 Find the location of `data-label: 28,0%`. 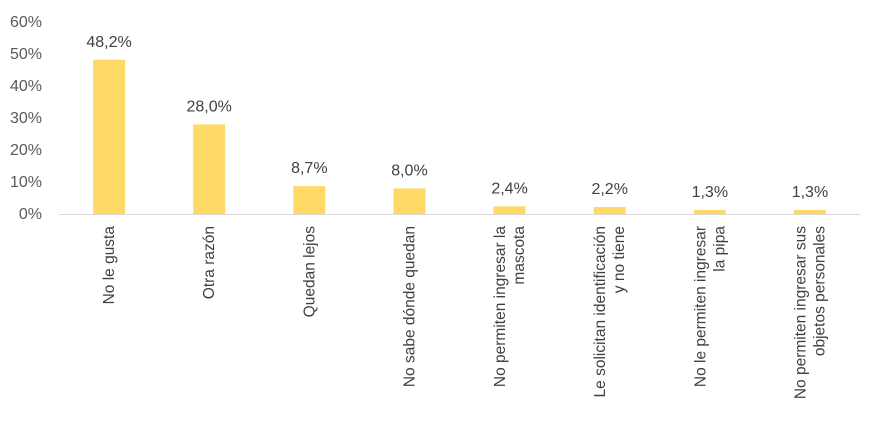

data-label: 28,0% is located at coordinates (209, 106).